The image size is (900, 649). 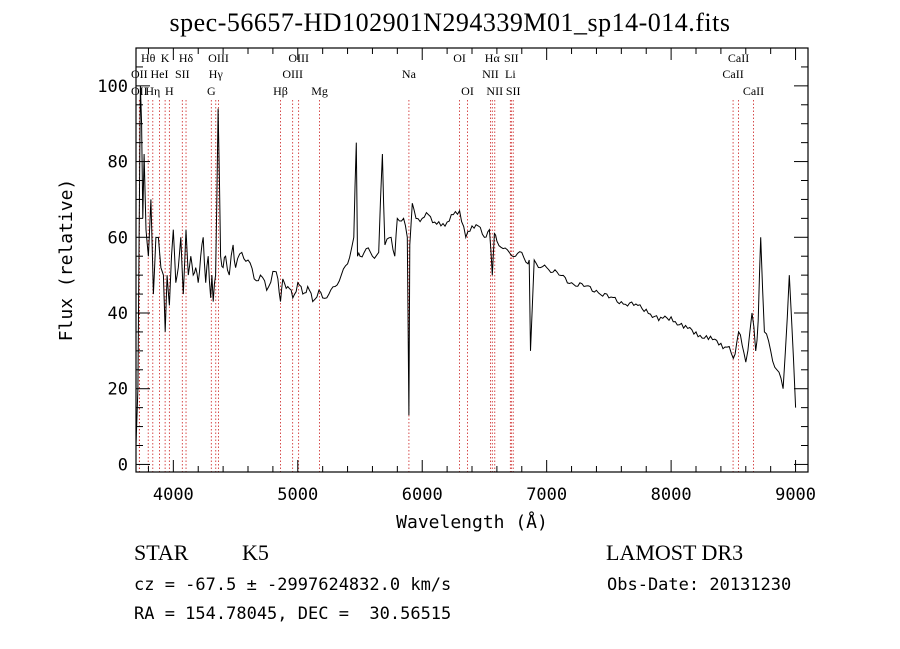 I want to click on spectral-line-label: Hα, so click(x=493, y=58).